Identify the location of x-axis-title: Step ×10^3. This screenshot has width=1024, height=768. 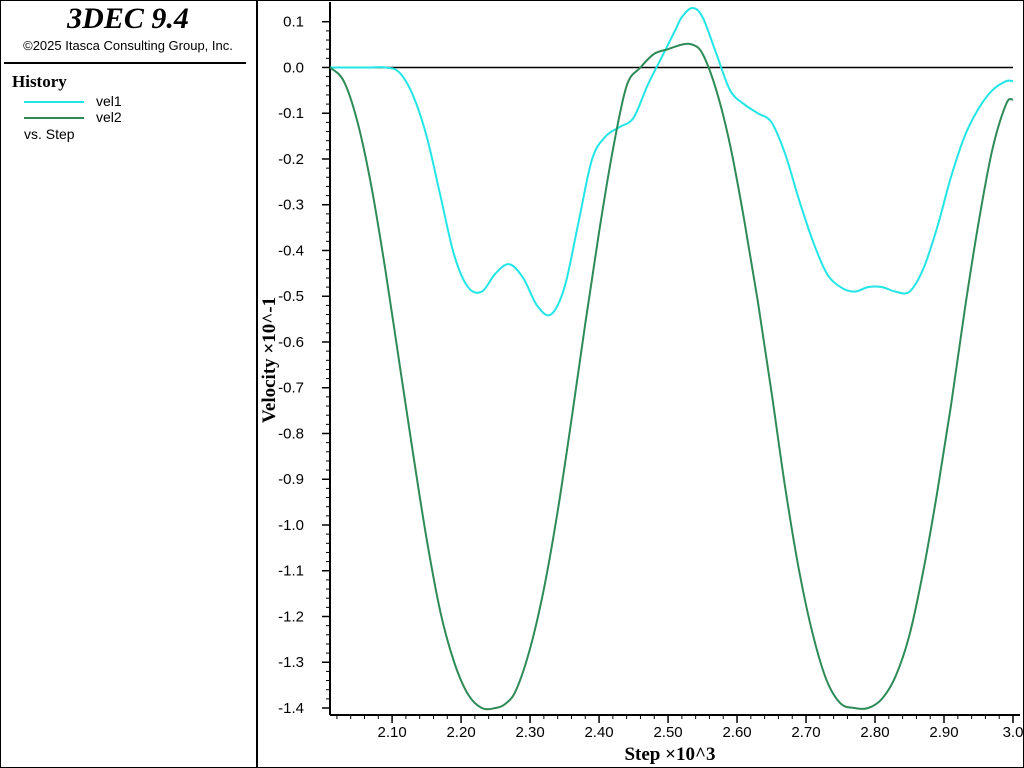
(669, 754).